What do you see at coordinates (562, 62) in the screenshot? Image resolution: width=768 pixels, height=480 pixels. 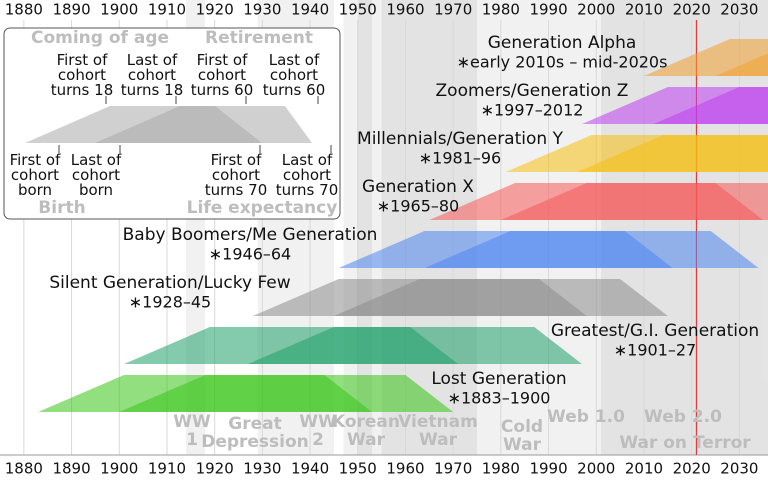 I see `generation-years: ∗early 2010s – mid-2020s` at bounding box center [562, 62].